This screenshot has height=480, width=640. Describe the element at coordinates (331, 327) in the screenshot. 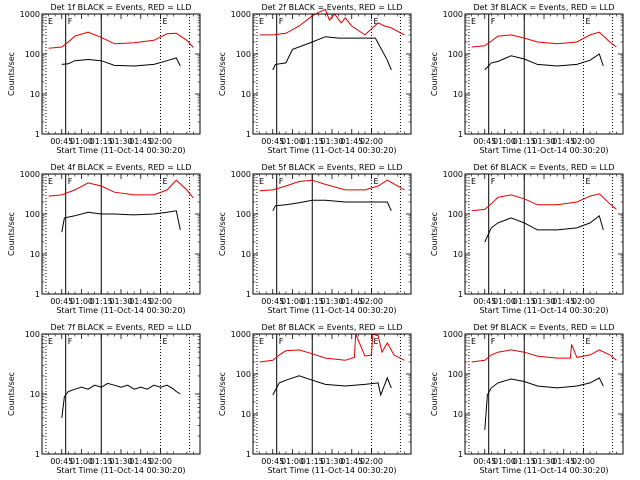

I see `chart-title: Det 8f BLACK = Events, RED = LLD` at that location.